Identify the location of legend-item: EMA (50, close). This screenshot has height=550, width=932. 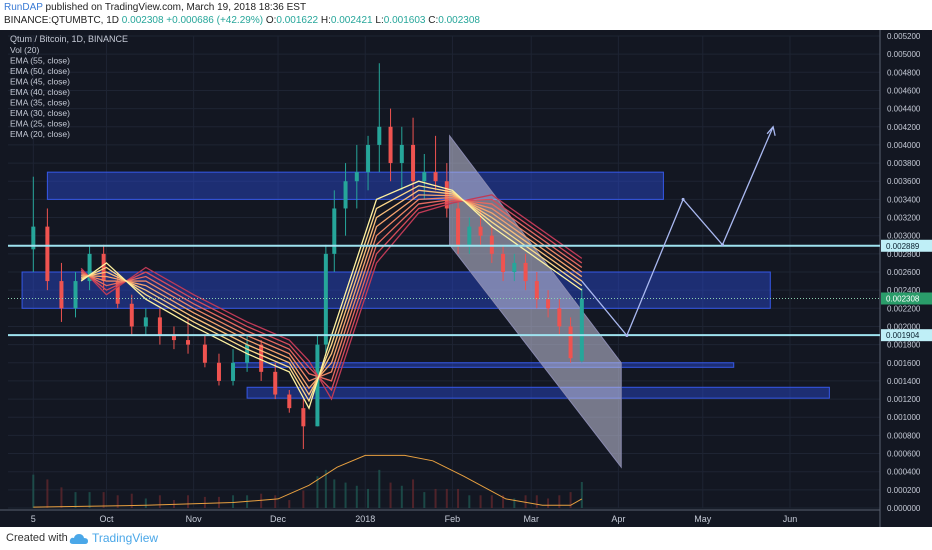
(40, 71).